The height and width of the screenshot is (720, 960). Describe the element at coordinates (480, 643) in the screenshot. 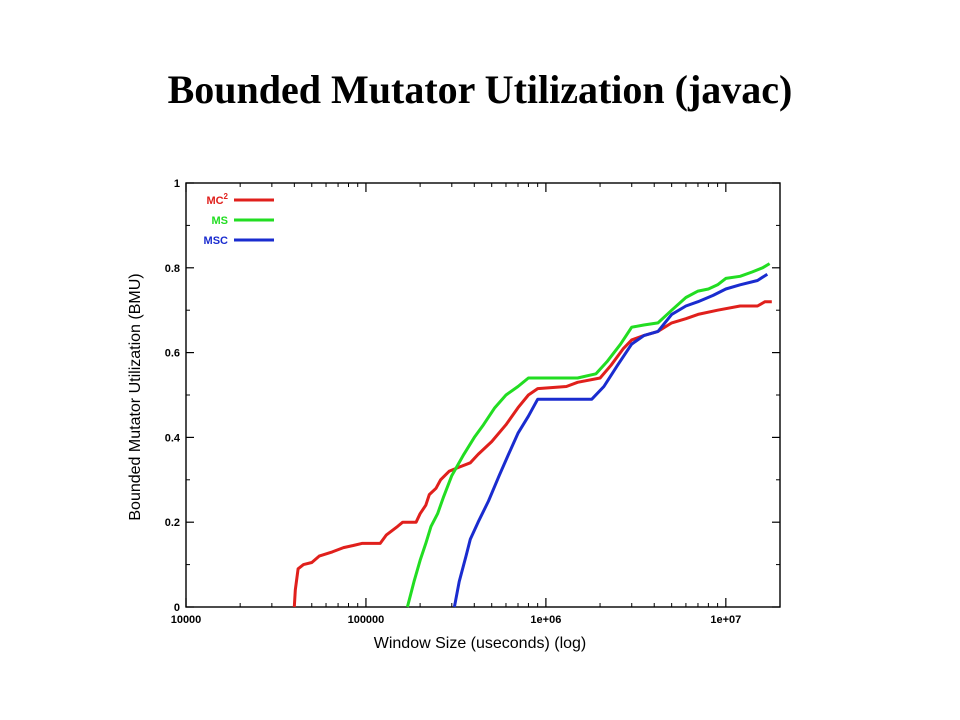

I see `x-axis-title: Window Size (useconds) (log)` at that location.